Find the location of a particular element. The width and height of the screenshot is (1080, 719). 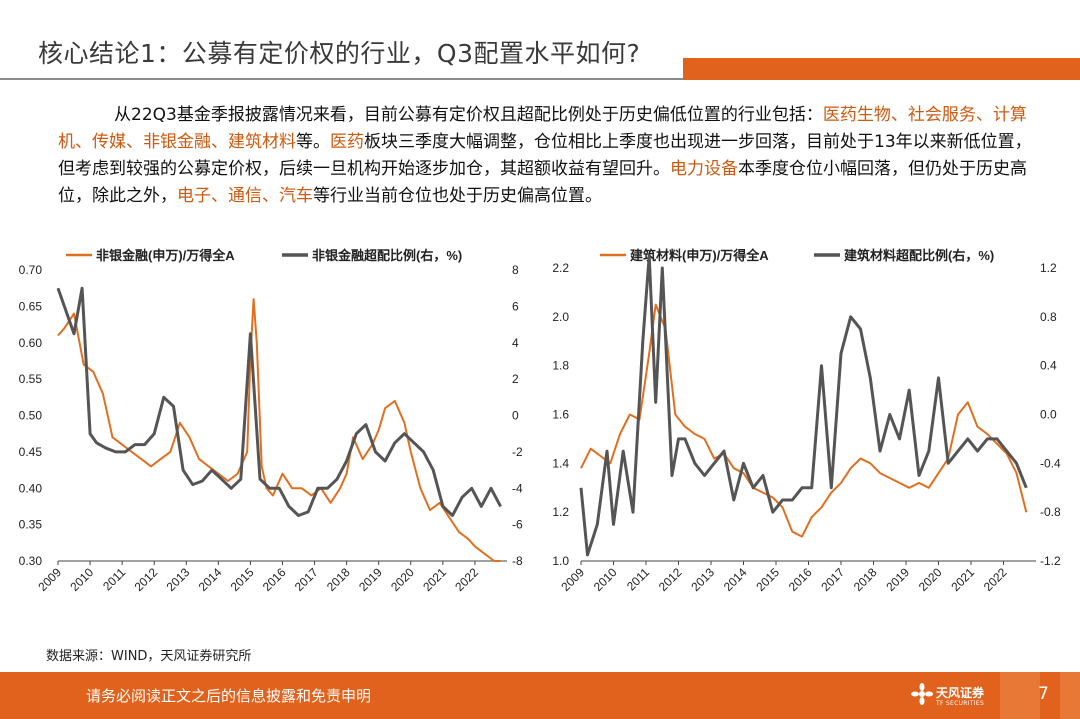

y-left-tick-label: 0.45 is located at coordinates (31, 452).